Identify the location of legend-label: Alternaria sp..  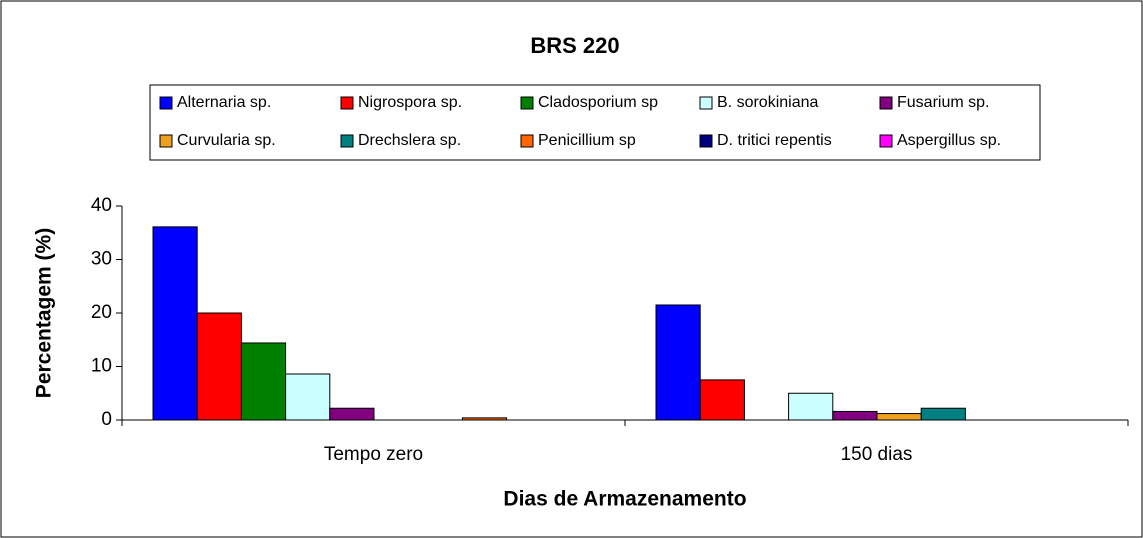
(224, 102).